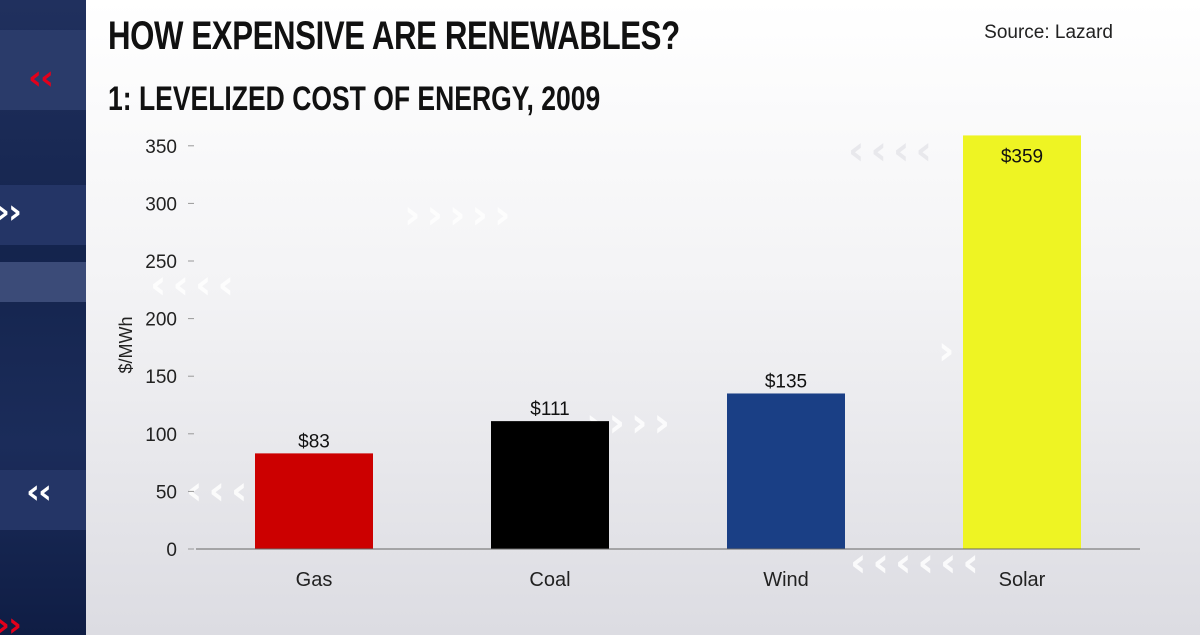 The width and height of the screenshot is (1200, 635). What do you see at coordinates (314, 580) in the screenshot?
I see `category-label-gas: Gas` at bounding box center [314, 580].